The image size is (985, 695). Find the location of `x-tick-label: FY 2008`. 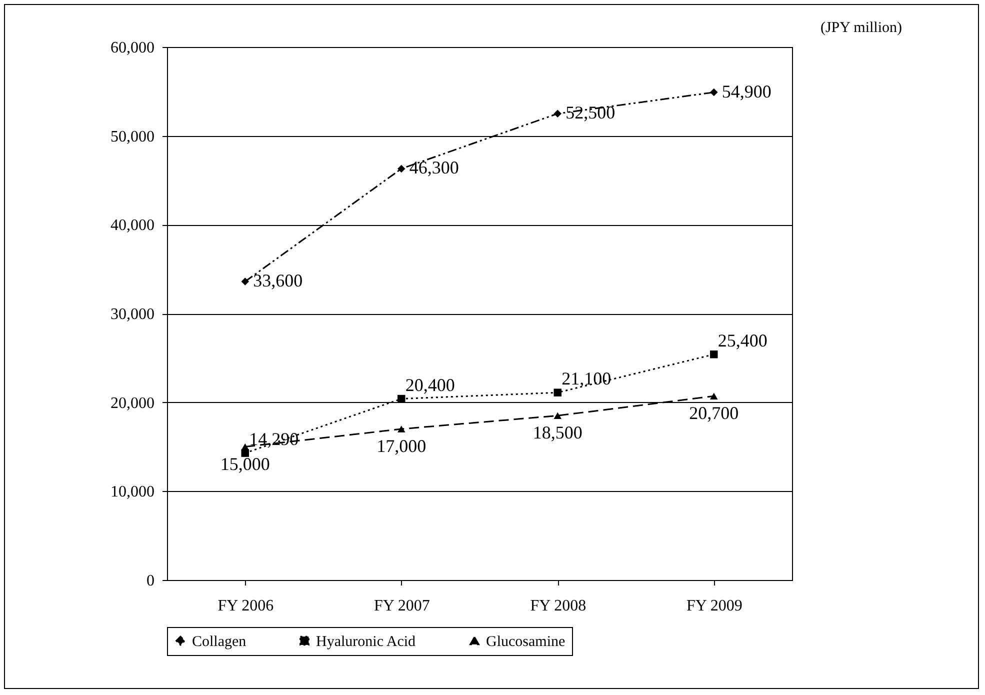

x-tick-label: FY 2008 is located at coordinates (558, 606).